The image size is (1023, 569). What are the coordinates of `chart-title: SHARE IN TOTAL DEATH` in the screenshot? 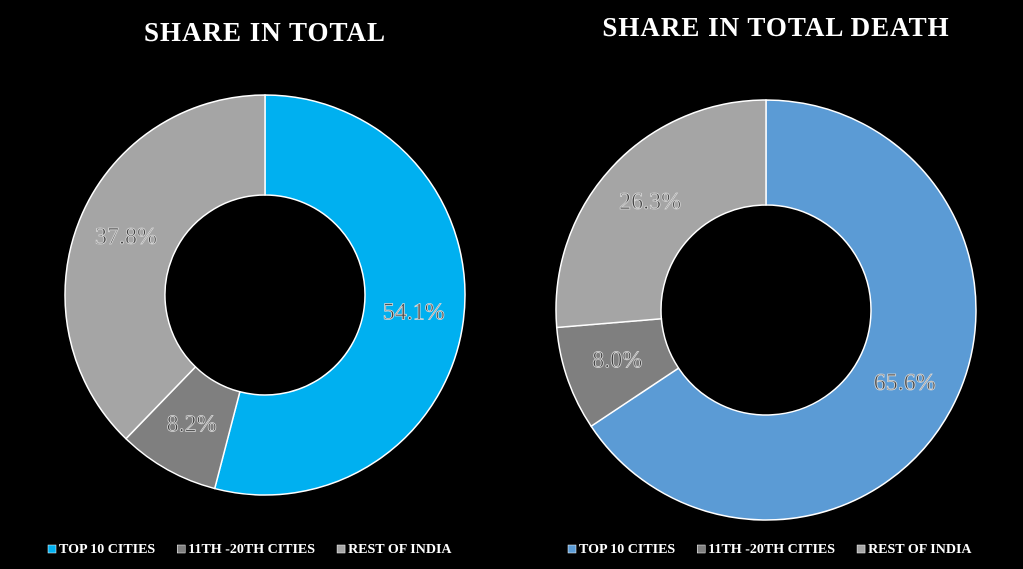 It's located at (775, 27).